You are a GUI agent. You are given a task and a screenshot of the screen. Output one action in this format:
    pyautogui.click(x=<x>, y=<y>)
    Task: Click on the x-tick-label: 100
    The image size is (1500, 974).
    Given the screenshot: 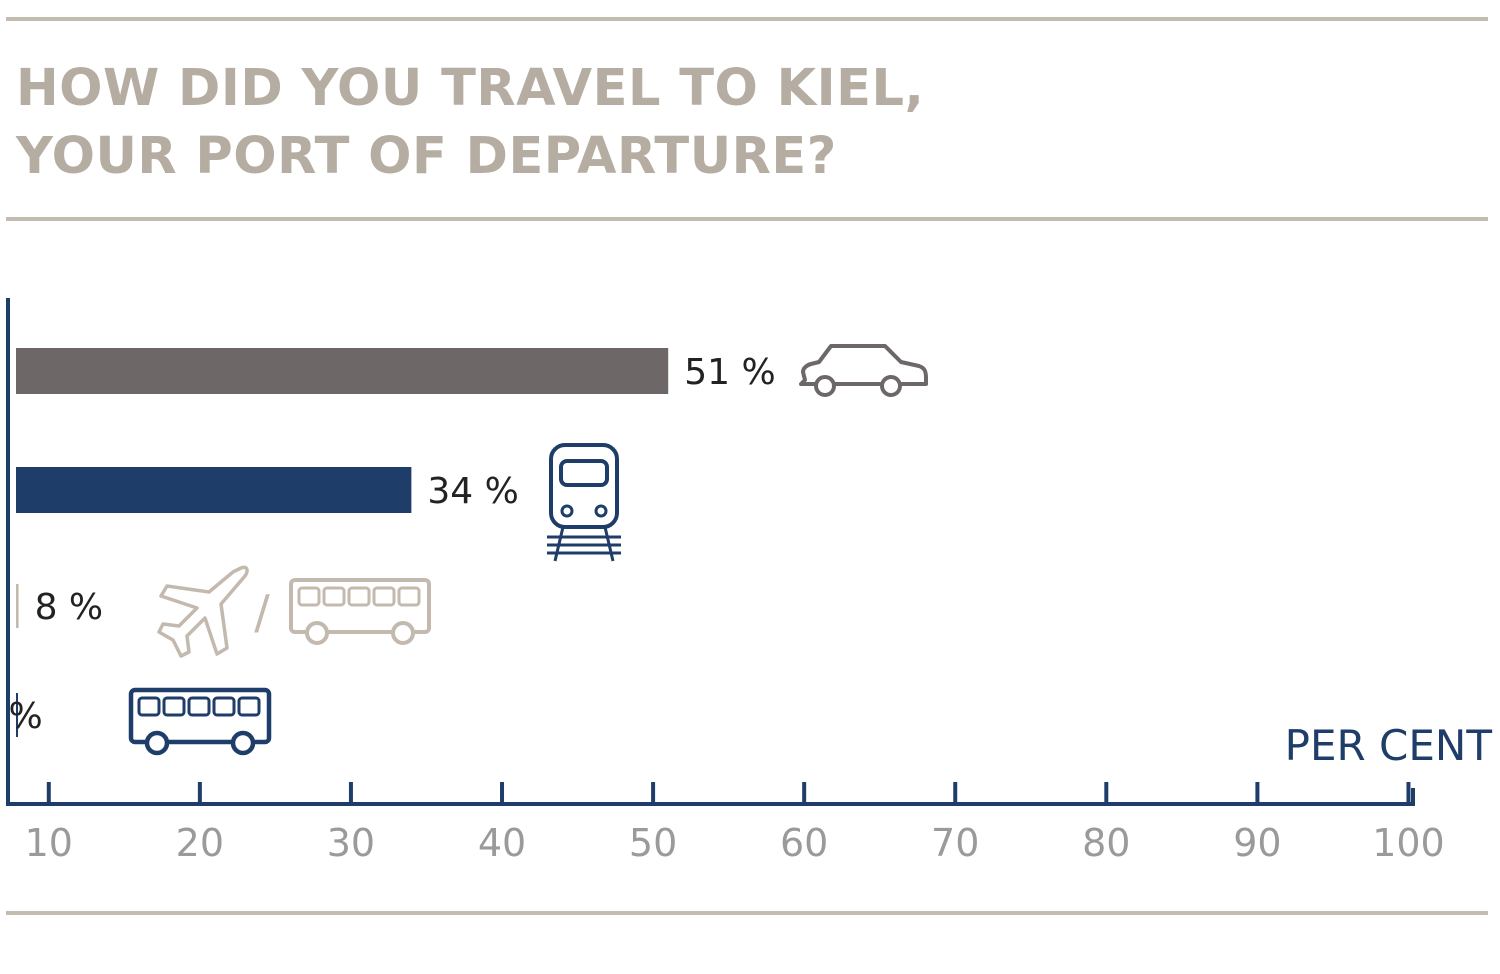 What is the action you would take?
    pyautogui.click(x=1408, y=843)
    